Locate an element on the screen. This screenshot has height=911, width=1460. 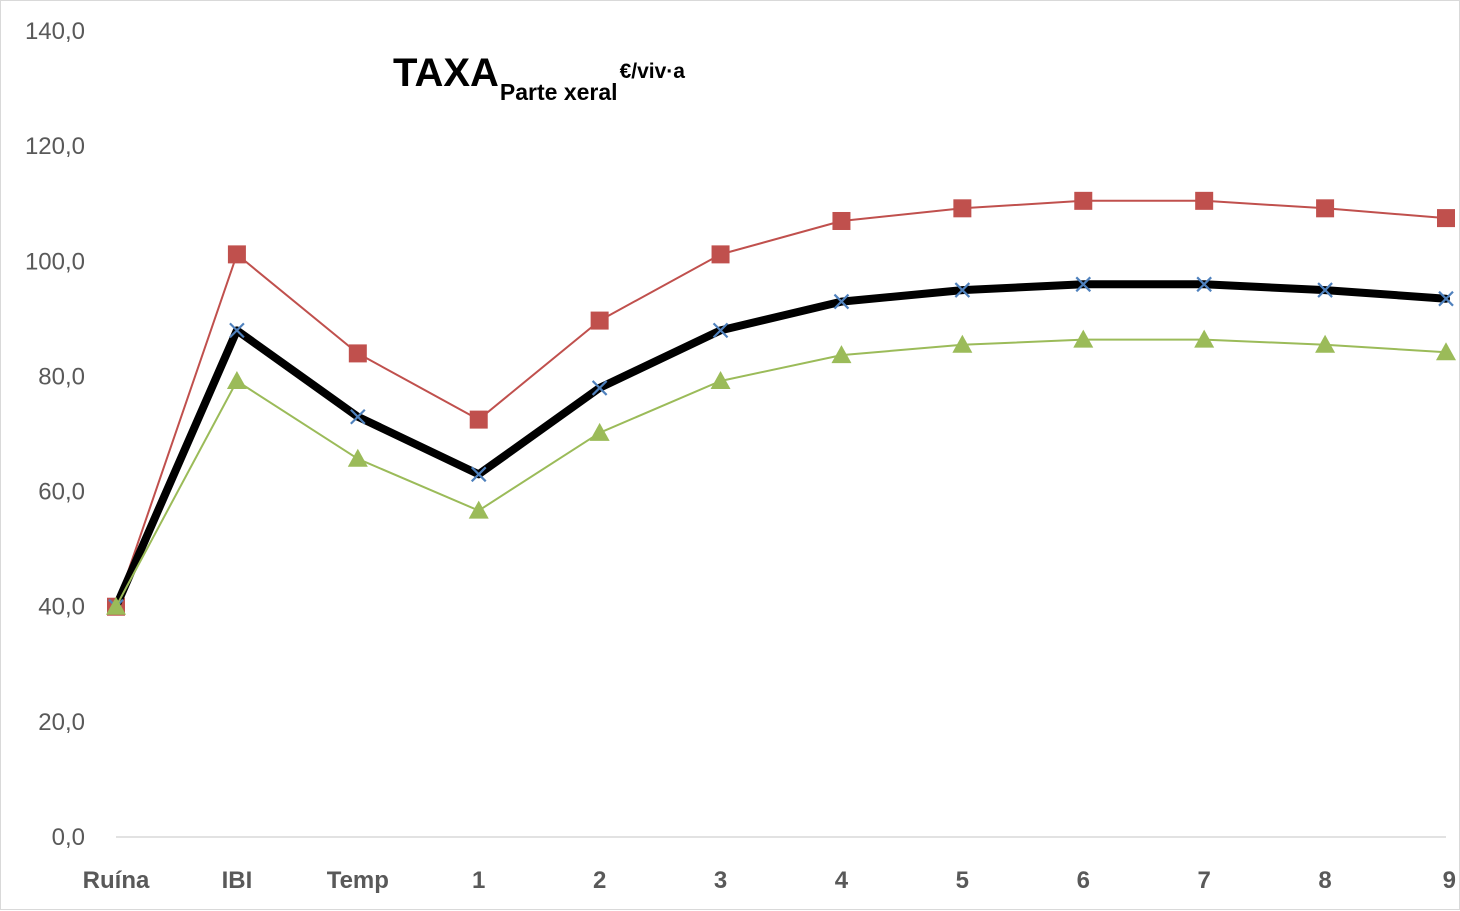
y-tick-label: 0,0 is located at coordinates (68, 837).